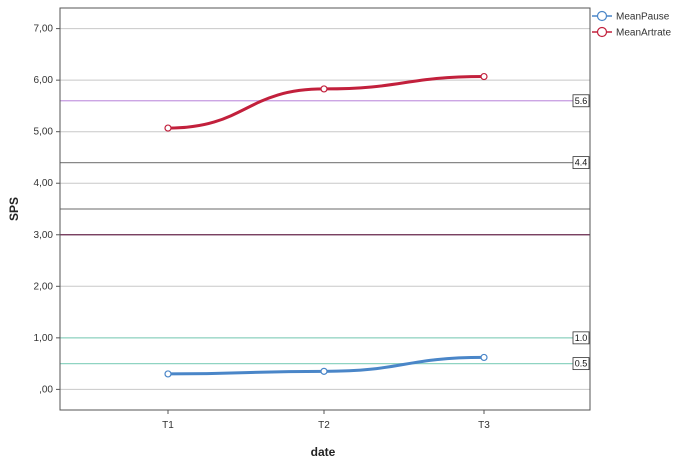 The width and height of the screenshot is (685, 462). I want to click on y-tick-label: 4,00, so click(44, 183).